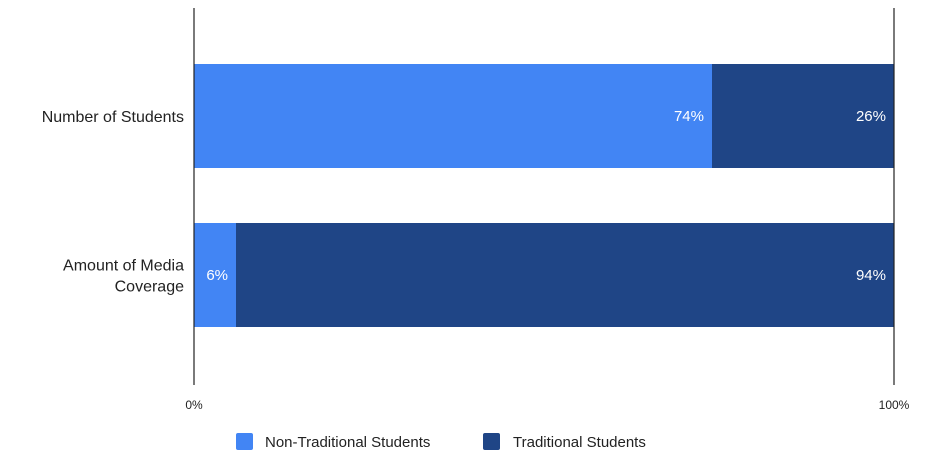 This screenshot has height=453, width=926. I want to click on x-tick-label: 100%, so click(894, 405).